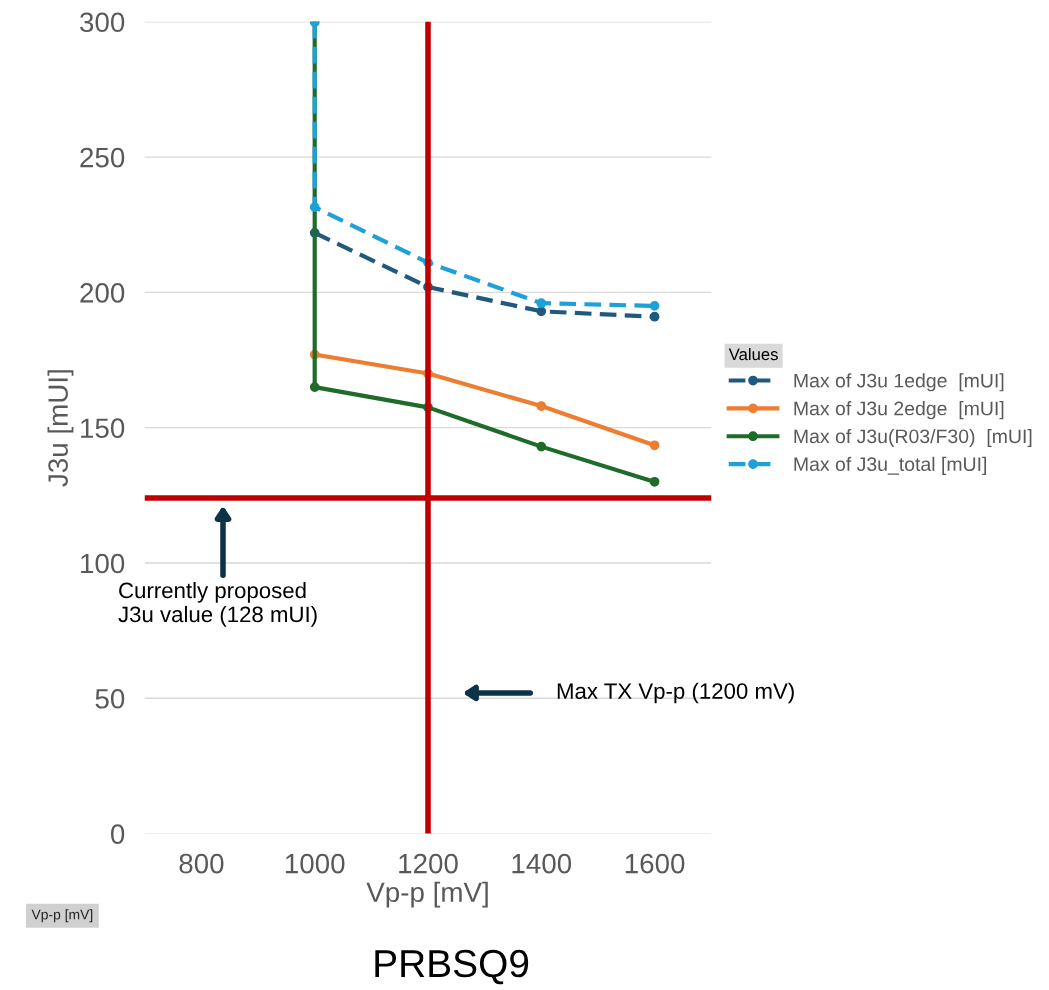 Image resolution: width=1049 pixels, height=990 pixels. What do you see at coordinates (103, 563) in the screenshot?
I see `y-tick-label: 100` at bounding box center [103, 563].